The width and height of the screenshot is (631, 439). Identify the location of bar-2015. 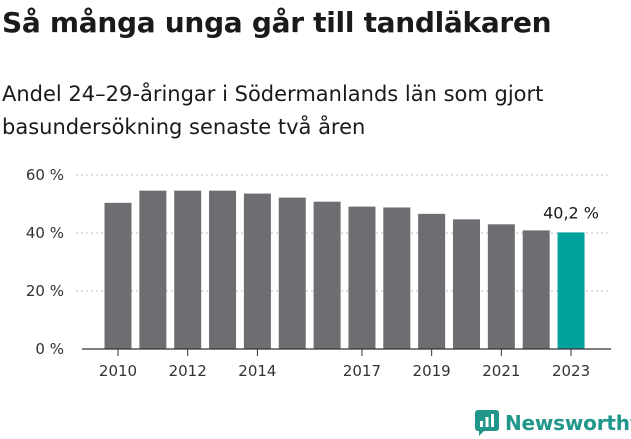
(292, 273).